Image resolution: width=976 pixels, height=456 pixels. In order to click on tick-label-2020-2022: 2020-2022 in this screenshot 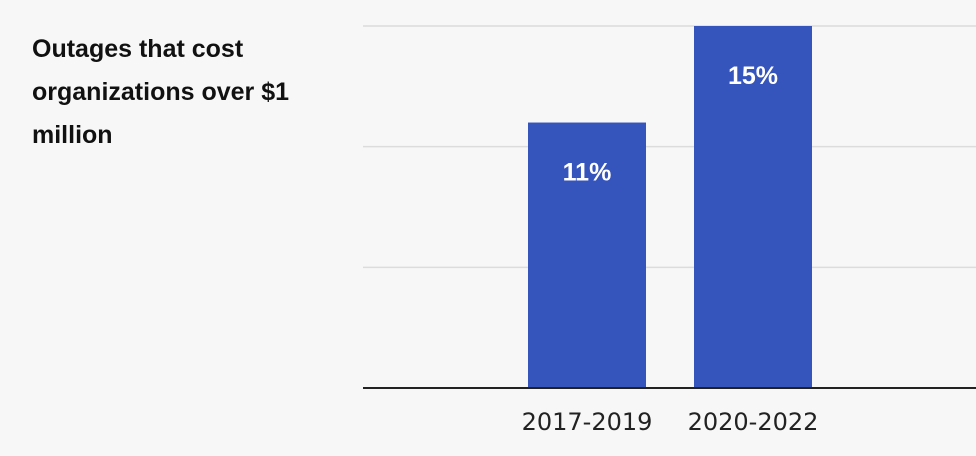, I will do `click(753, 422)`.